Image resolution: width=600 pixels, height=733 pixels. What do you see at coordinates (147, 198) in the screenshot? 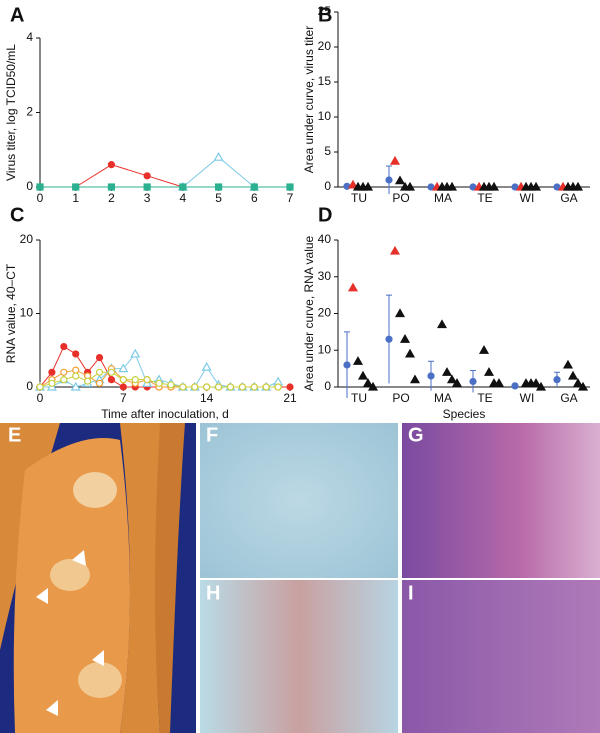
I see `x-tick-label: 3` at bounding box center [147, 198].